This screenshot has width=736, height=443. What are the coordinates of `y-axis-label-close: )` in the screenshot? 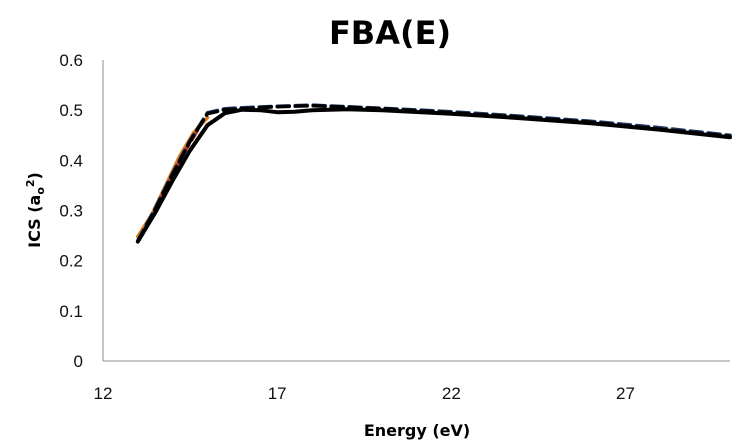 It's located at (34, 175).